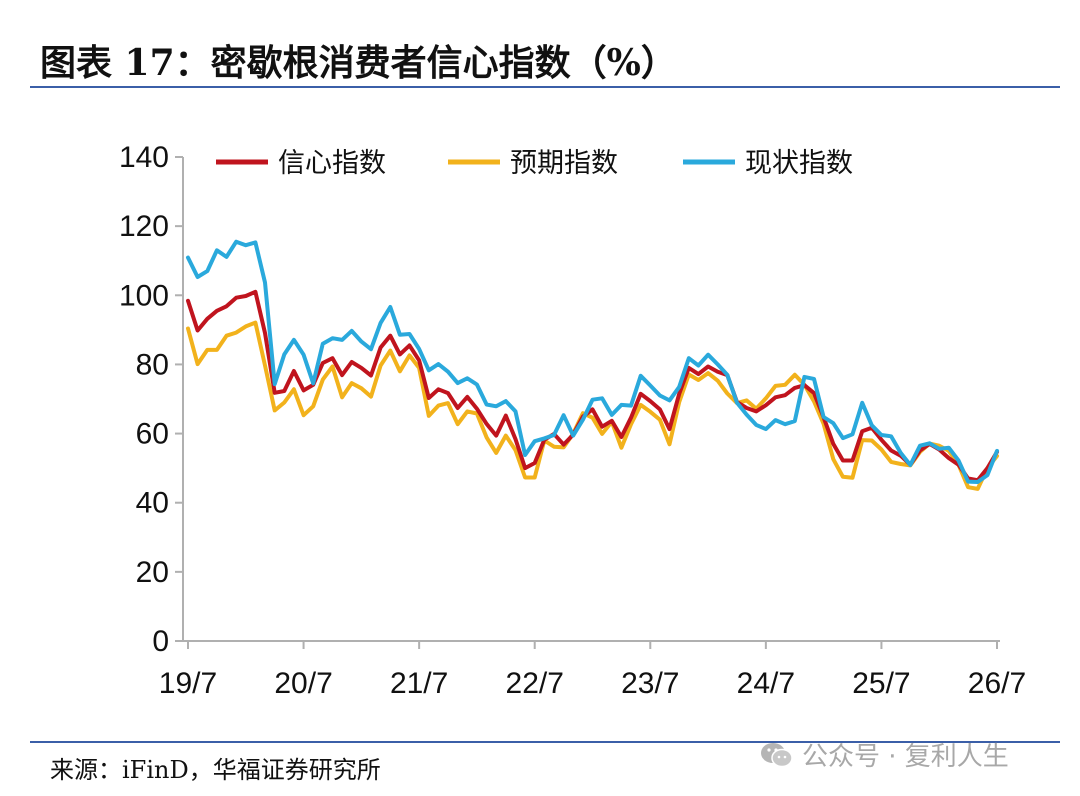 This screenshot has height=796, width=1080. Describe the element at coordinates (766, 683) in the screenshot. I see `x-tick-label: 24/7` at that location.